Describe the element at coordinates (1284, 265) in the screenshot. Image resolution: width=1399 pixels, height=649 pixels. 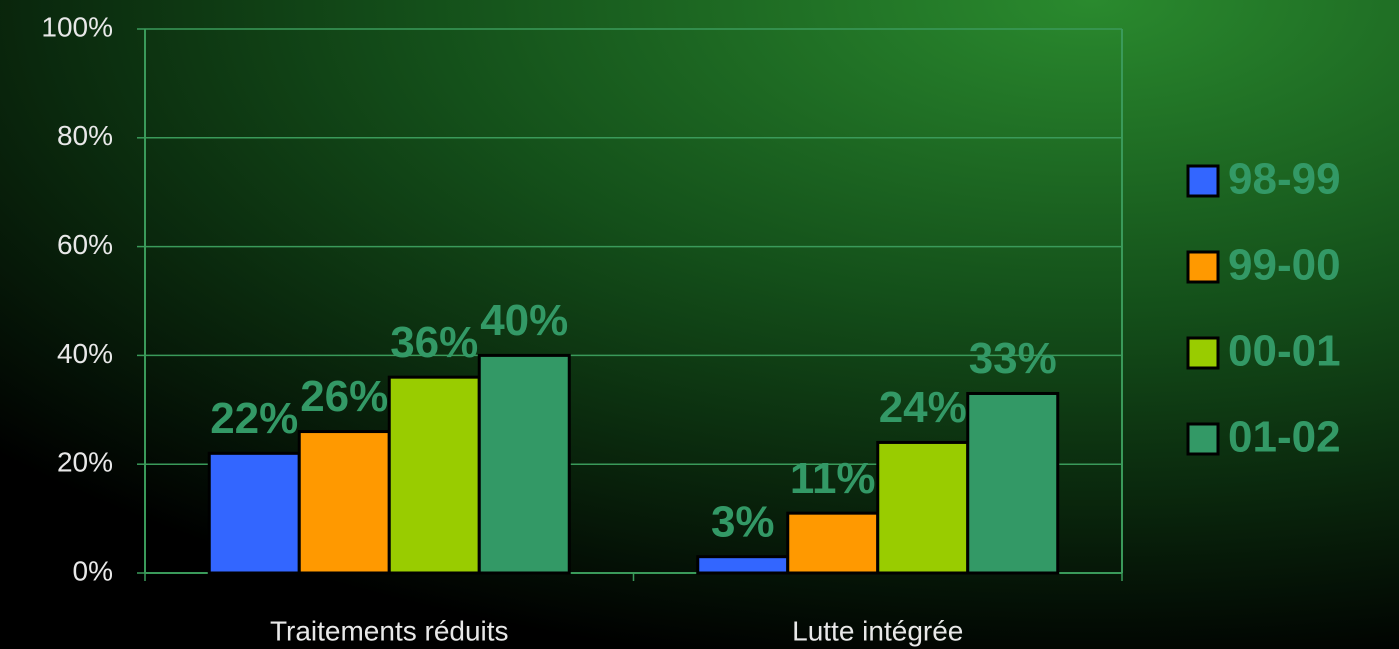
I see `legend-label: 99-00` at that location.